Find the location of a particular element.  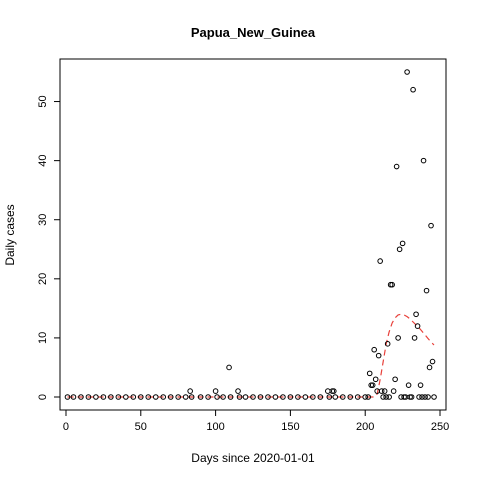

x-tick-label: 250 is located at coordinates (440, 427).